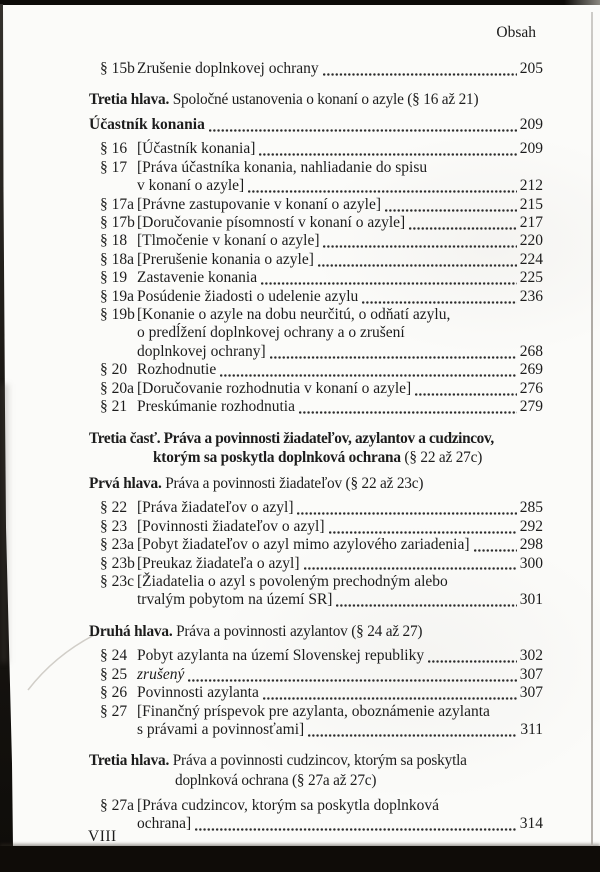 Image resolution: width=600 pixels, height=872 pixels. Describe the element at coordinates (228, 241) in the screenshot. I see `entry-title: [Tlmočenie v konaní o azyle]` at that location.